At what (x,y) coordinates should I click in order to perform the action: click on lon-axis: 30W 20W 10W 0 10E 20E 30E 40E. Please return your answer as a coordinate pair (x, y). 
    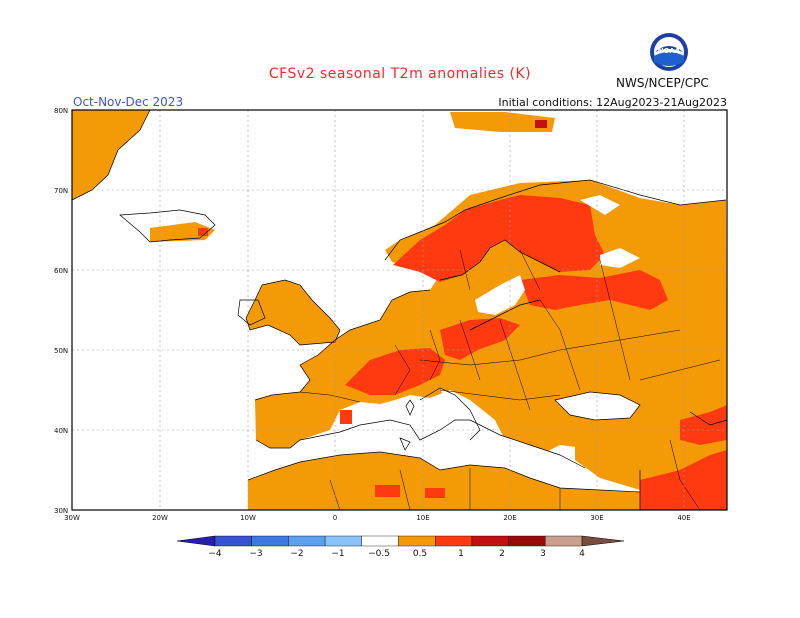
    Looking at the image, I should click on (377, 518).